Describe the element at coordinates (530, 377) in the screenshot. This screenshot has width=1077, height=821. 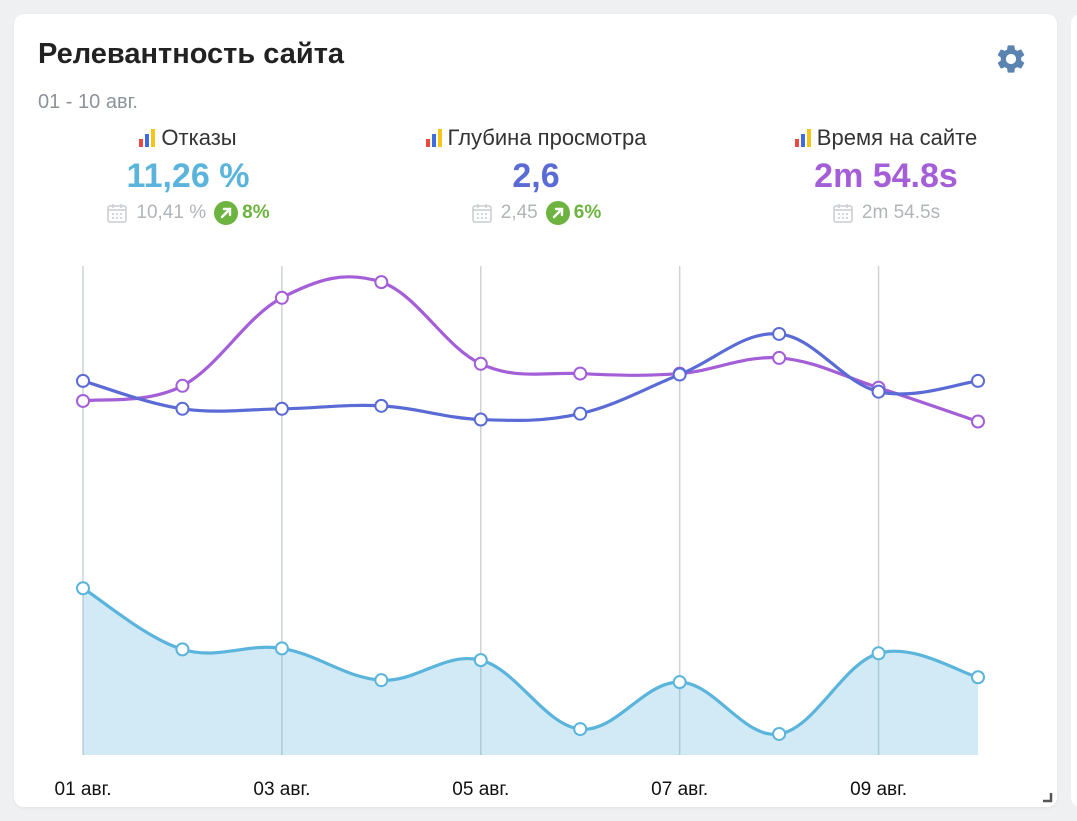
I see `series-line` at that location.